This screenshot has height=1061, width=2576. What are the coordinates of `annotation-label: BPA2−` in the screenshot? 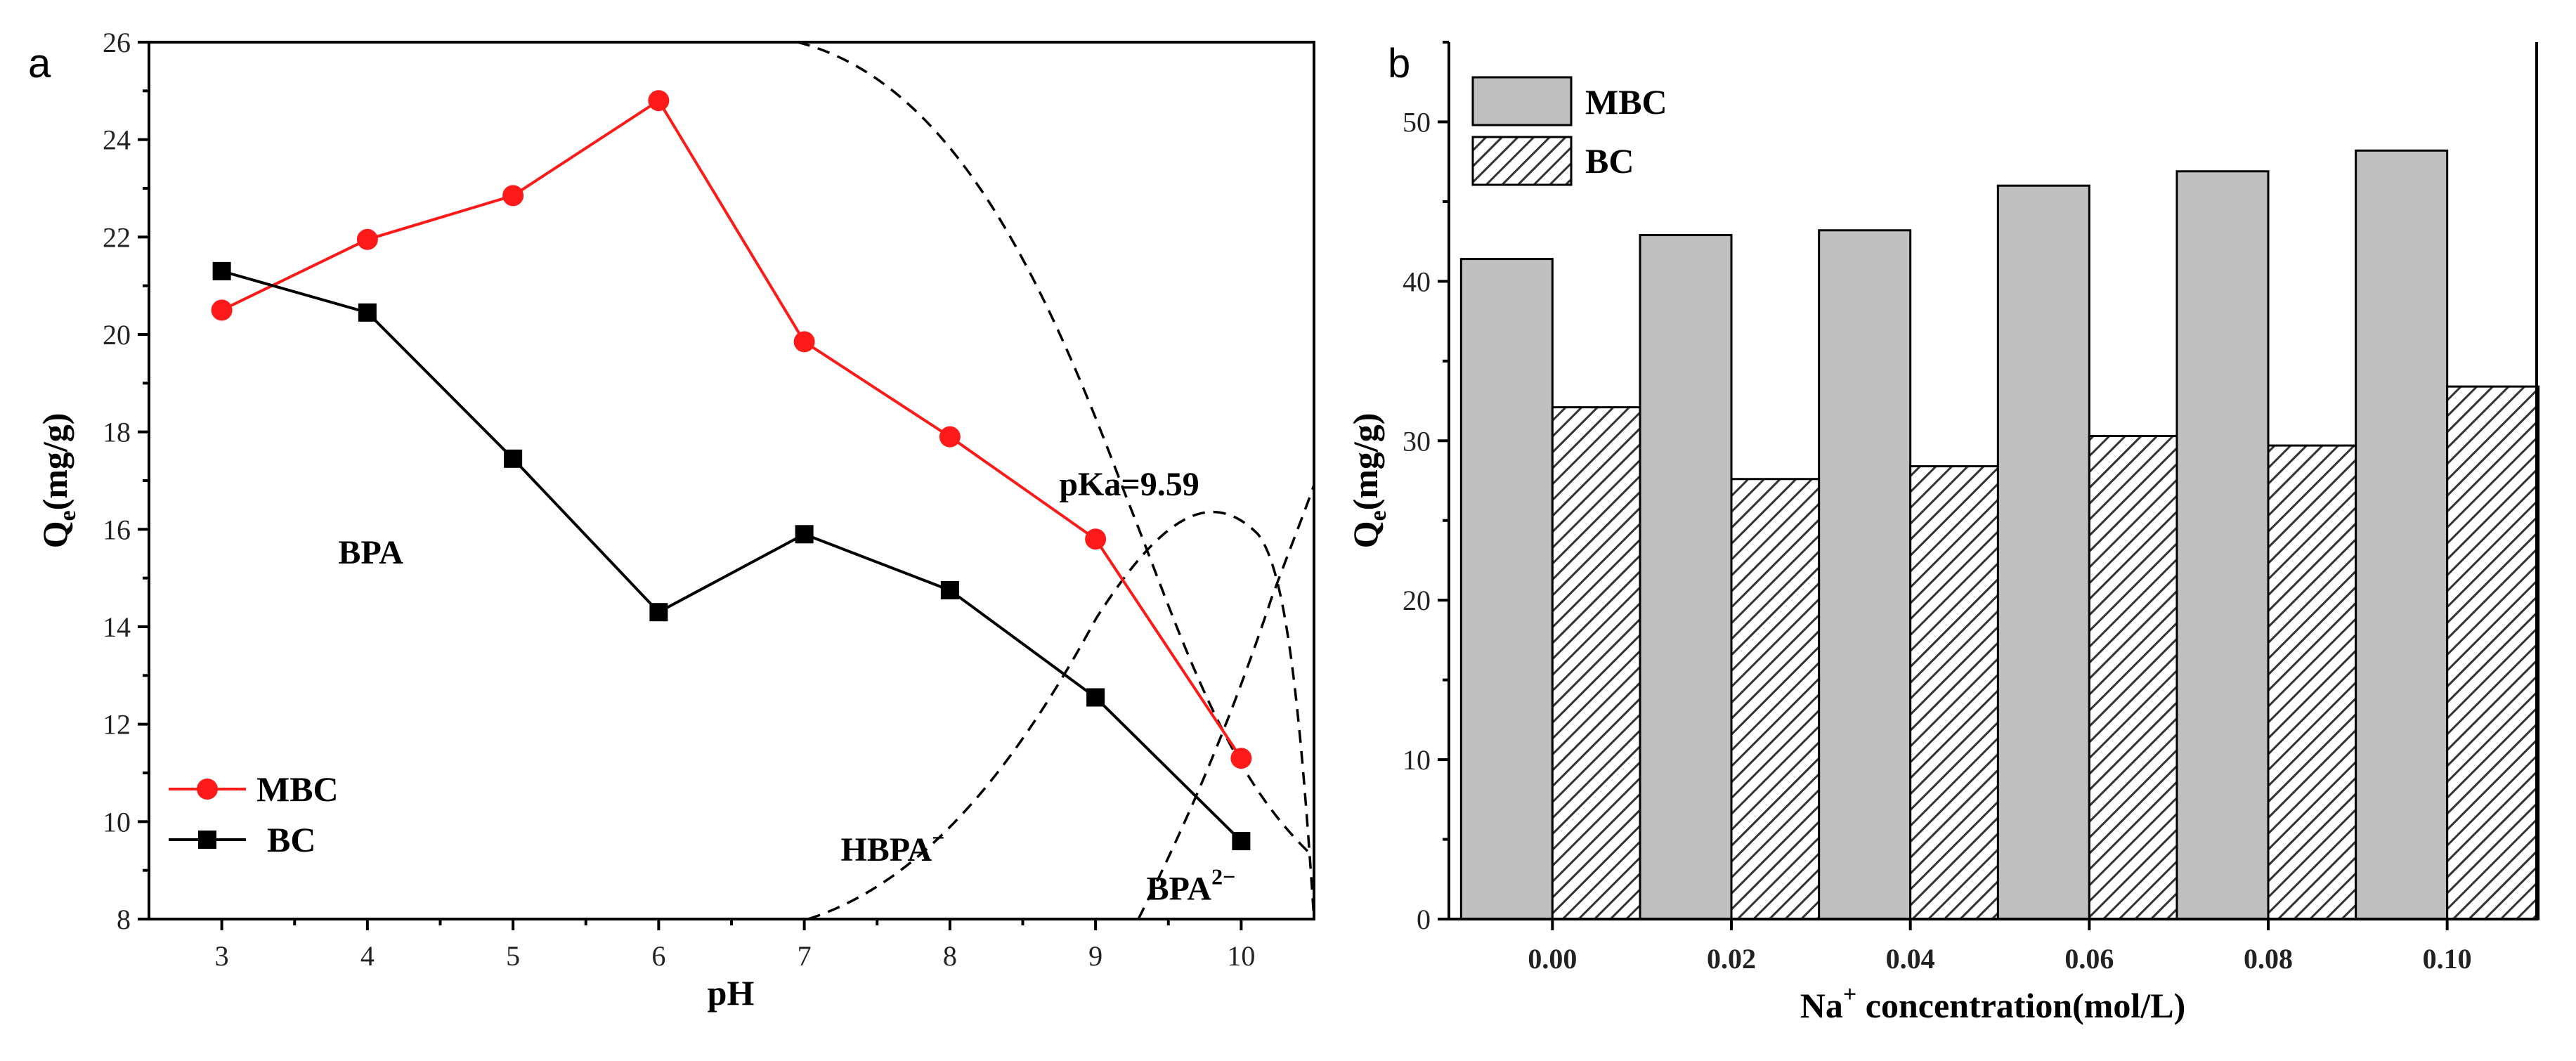 It's located at (1191, 885).